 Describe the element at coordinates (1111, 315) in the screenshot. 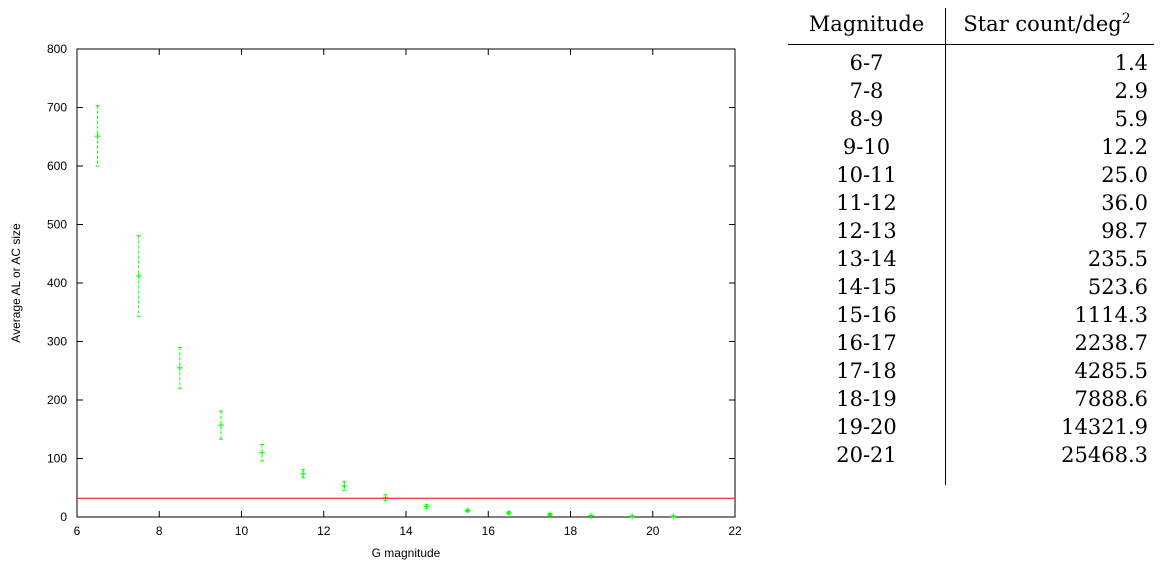

I see `star-count-cell: 1114.3` at that location.